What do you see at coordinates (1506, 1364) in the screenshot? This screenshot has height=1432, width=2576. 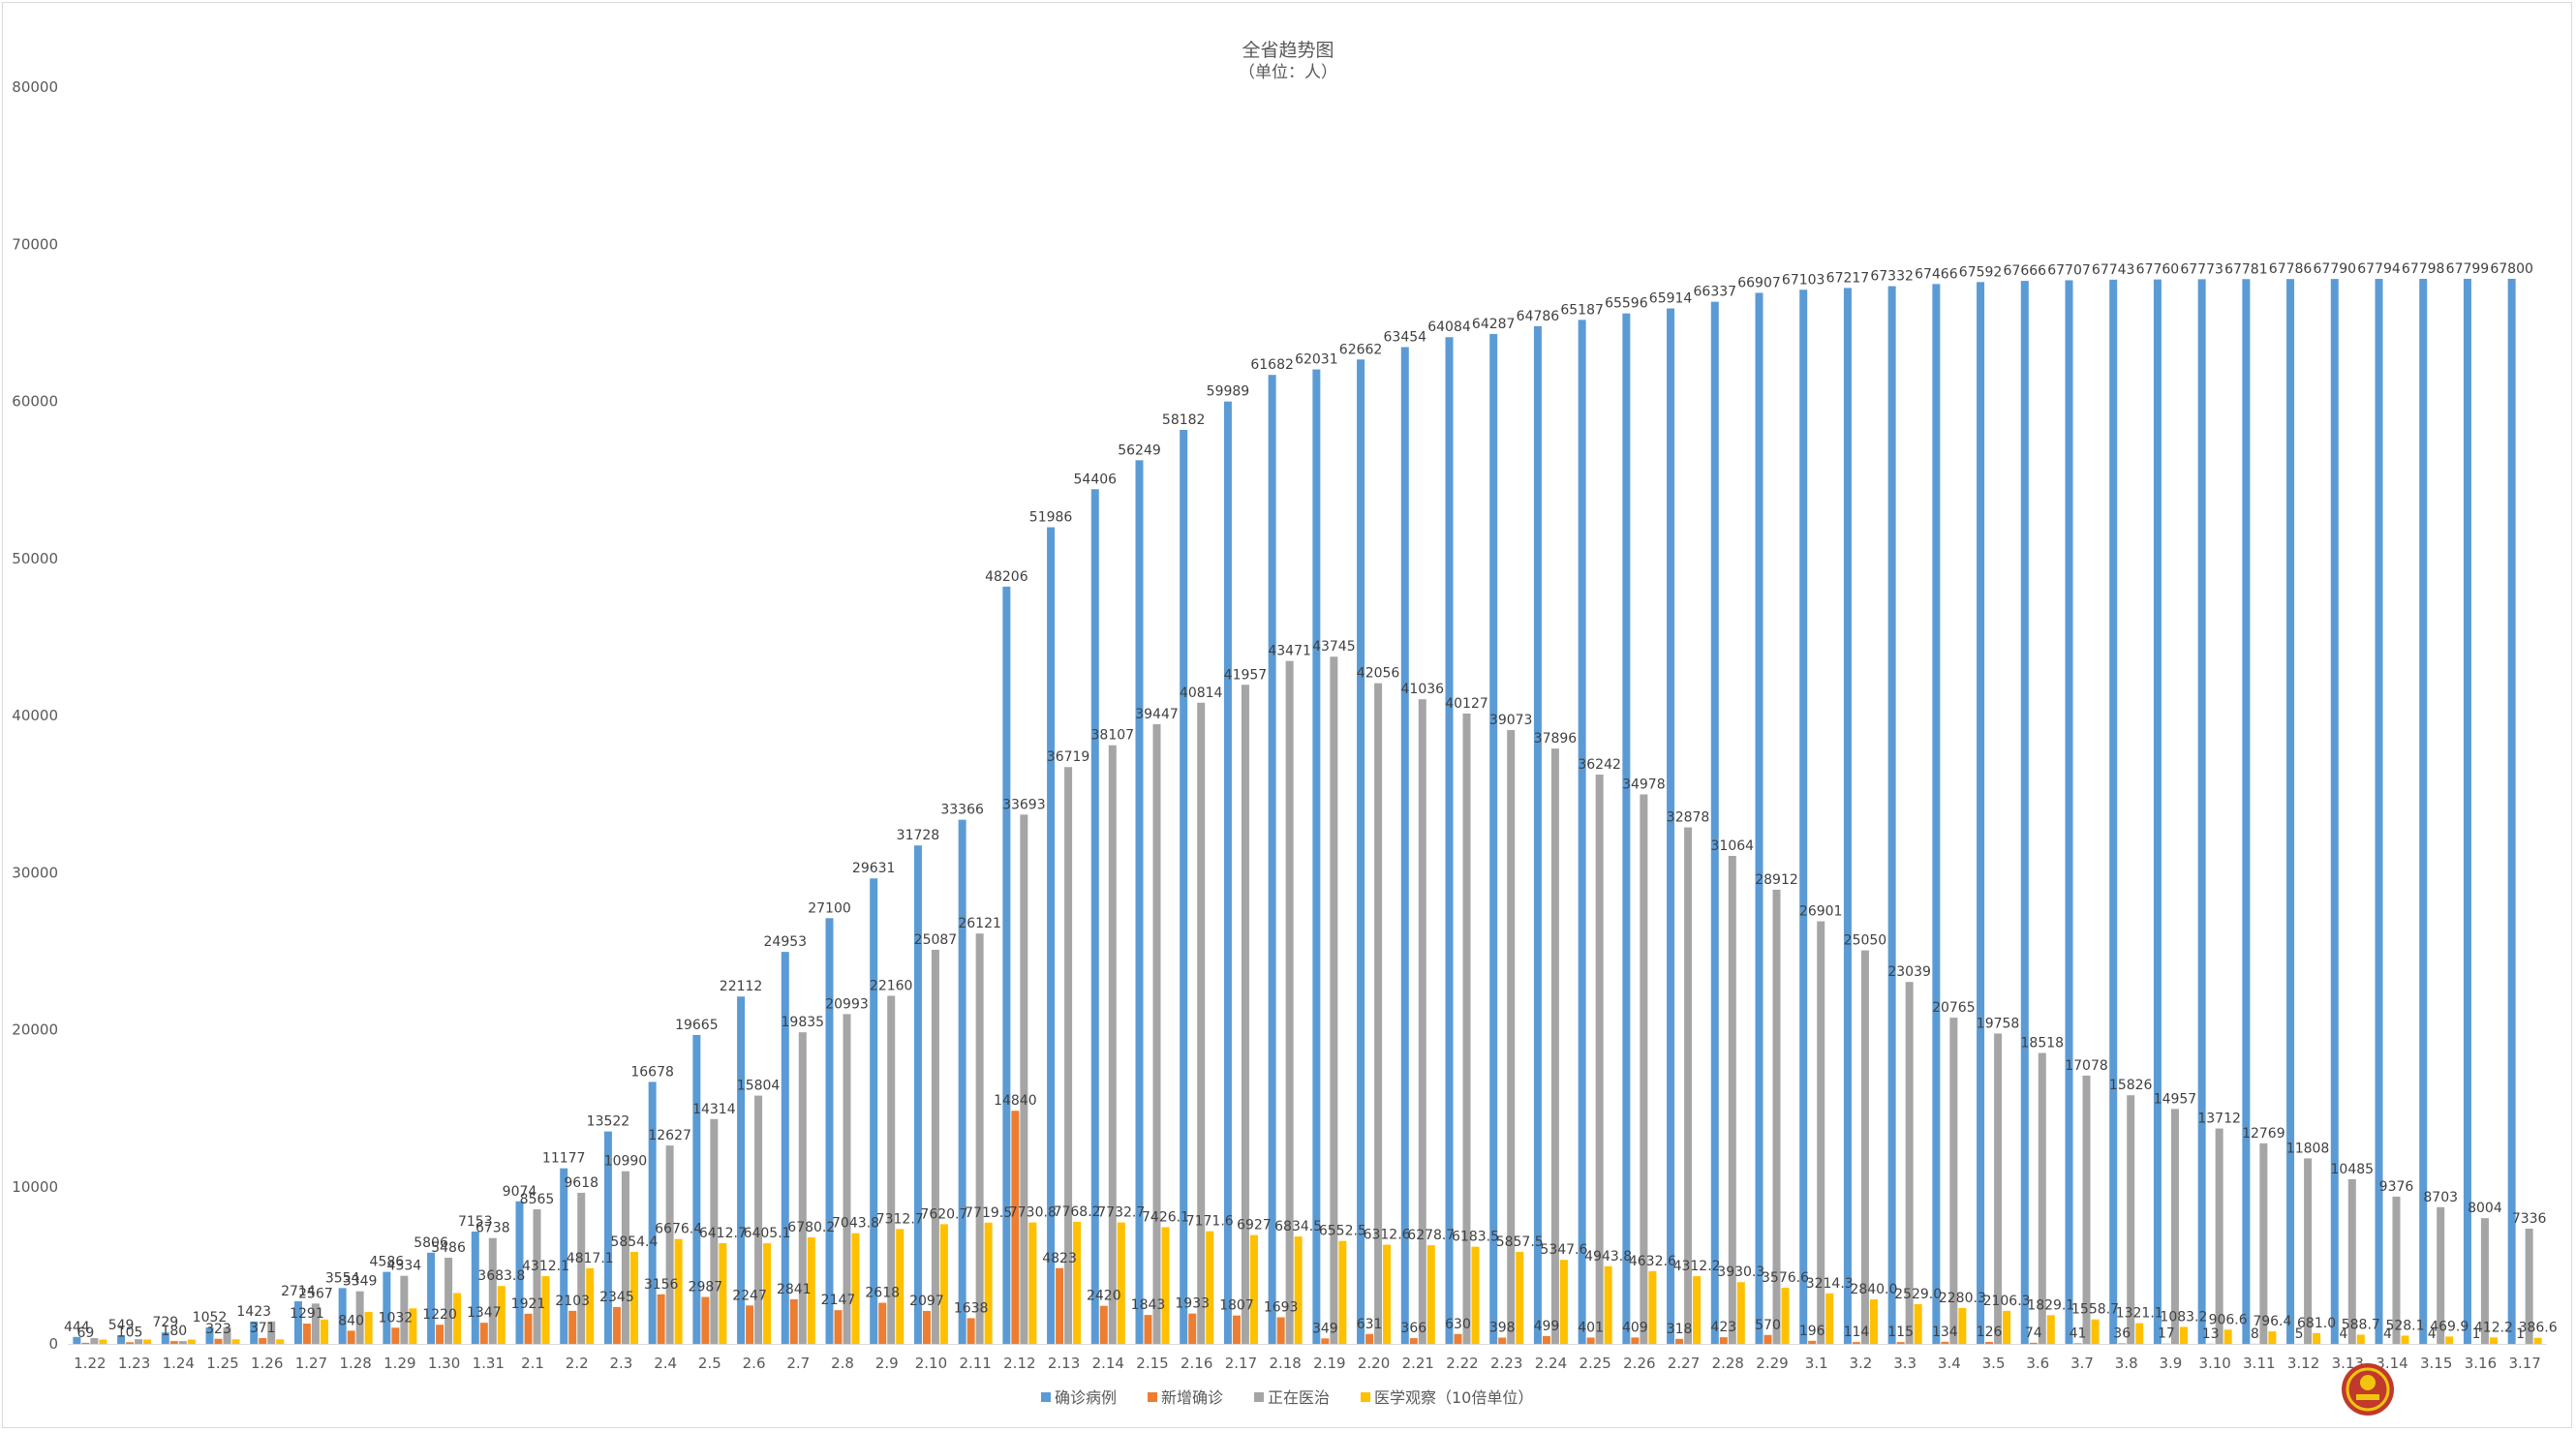 I see `x-tick-label: 2.23` at bounding box center [1506, 1364].